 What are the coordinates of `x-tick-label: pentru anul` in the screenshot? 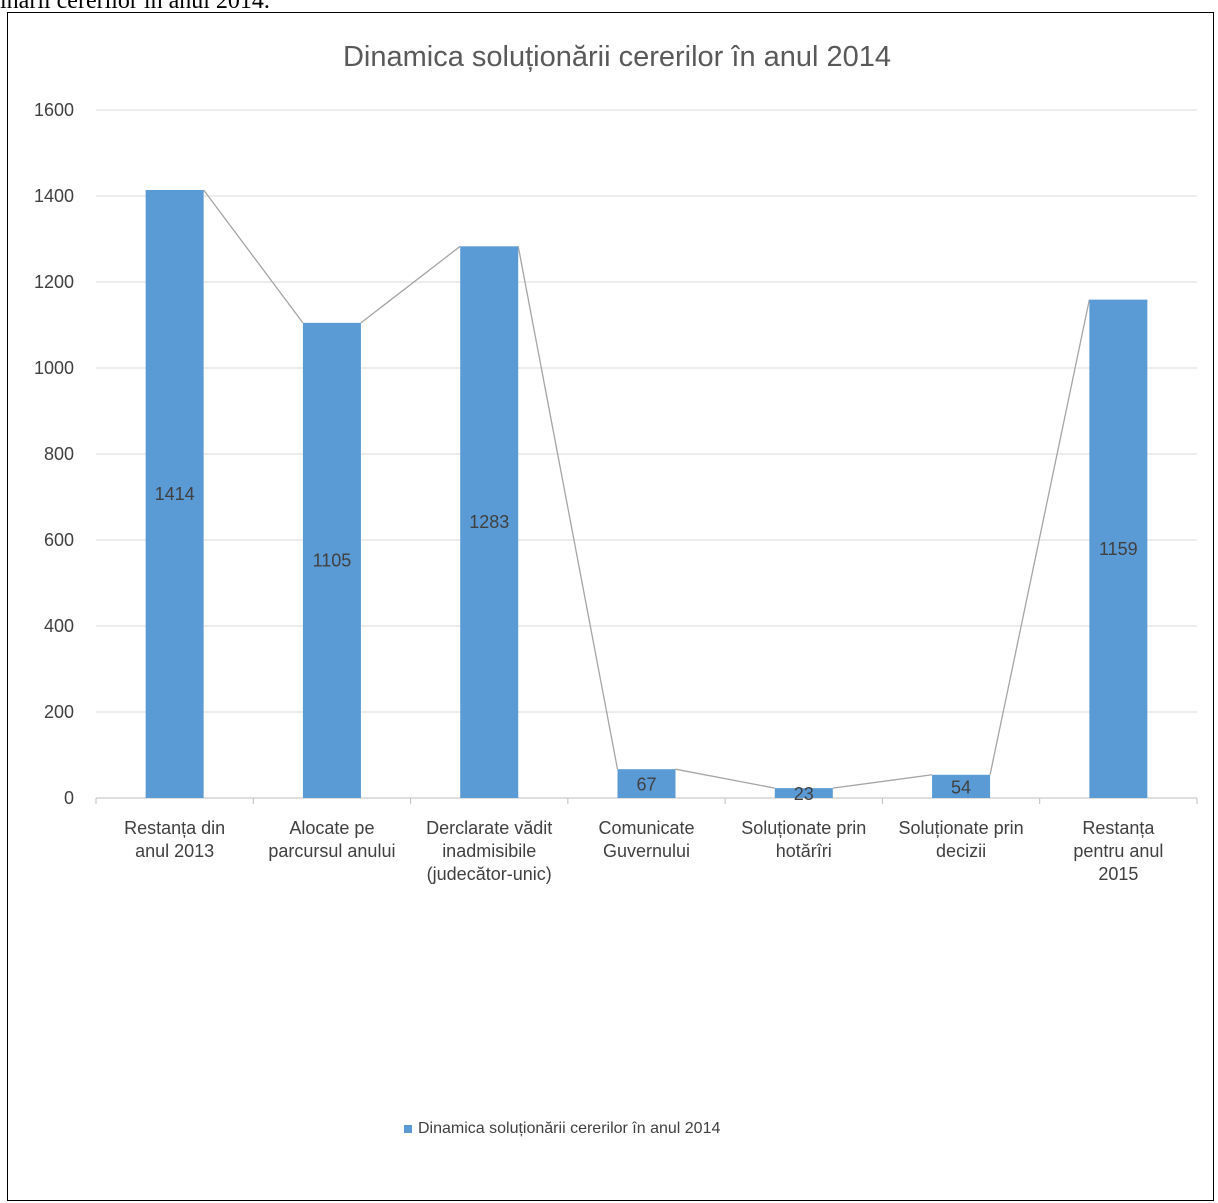 It's located at (1118, 851).